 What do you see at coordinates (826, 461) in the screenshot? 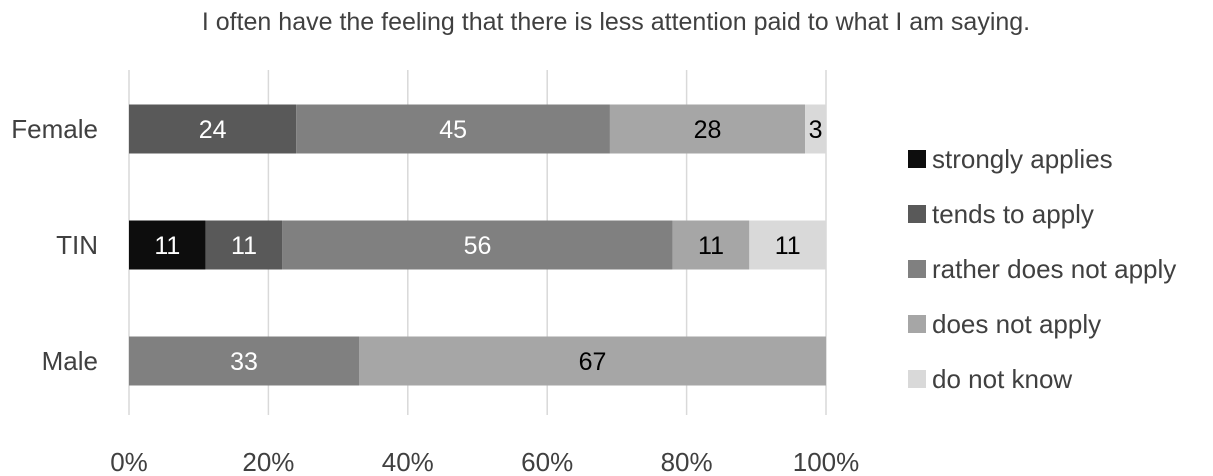
I see `x-tick-label: 100%` at bounding box center [826, 461].